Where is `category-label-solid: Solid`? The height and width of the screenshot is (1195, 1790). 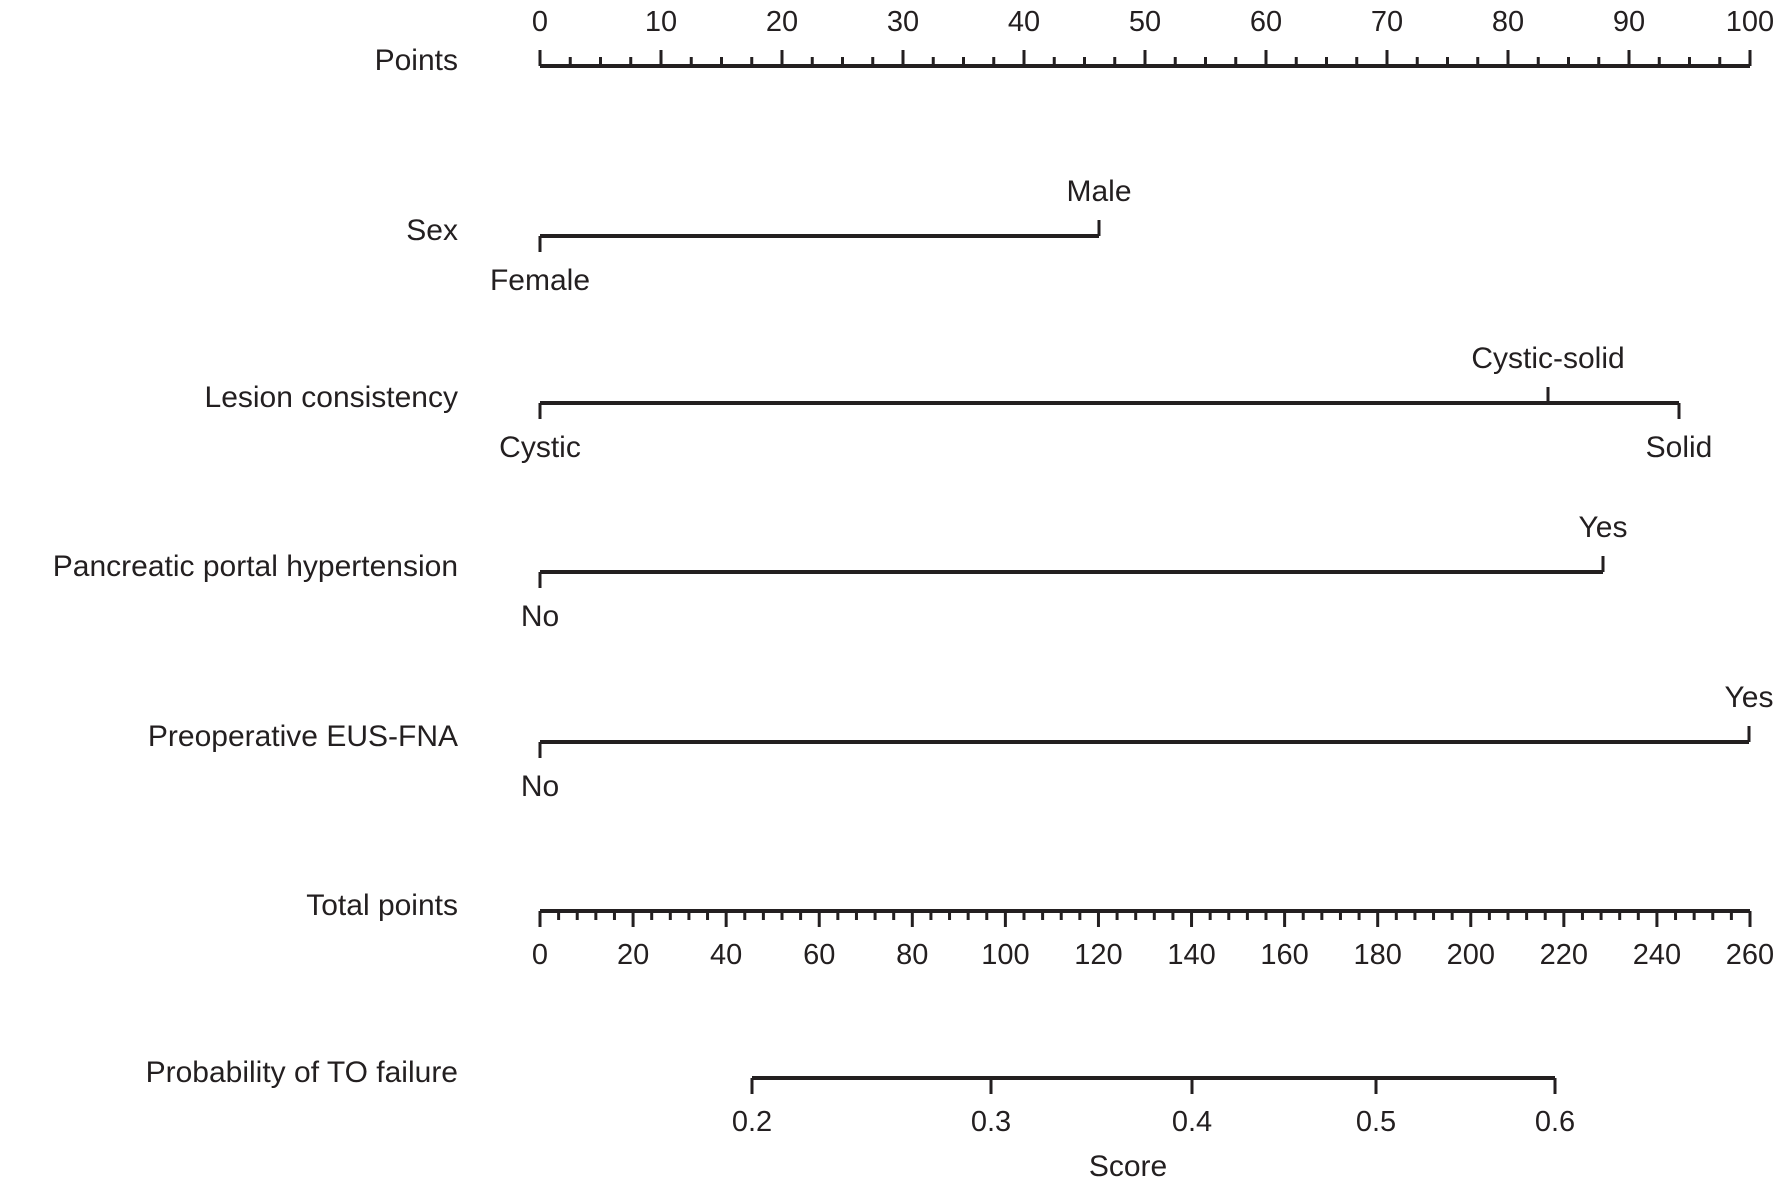 category-label-solid: Solid is located at coordinates (1679, 447).